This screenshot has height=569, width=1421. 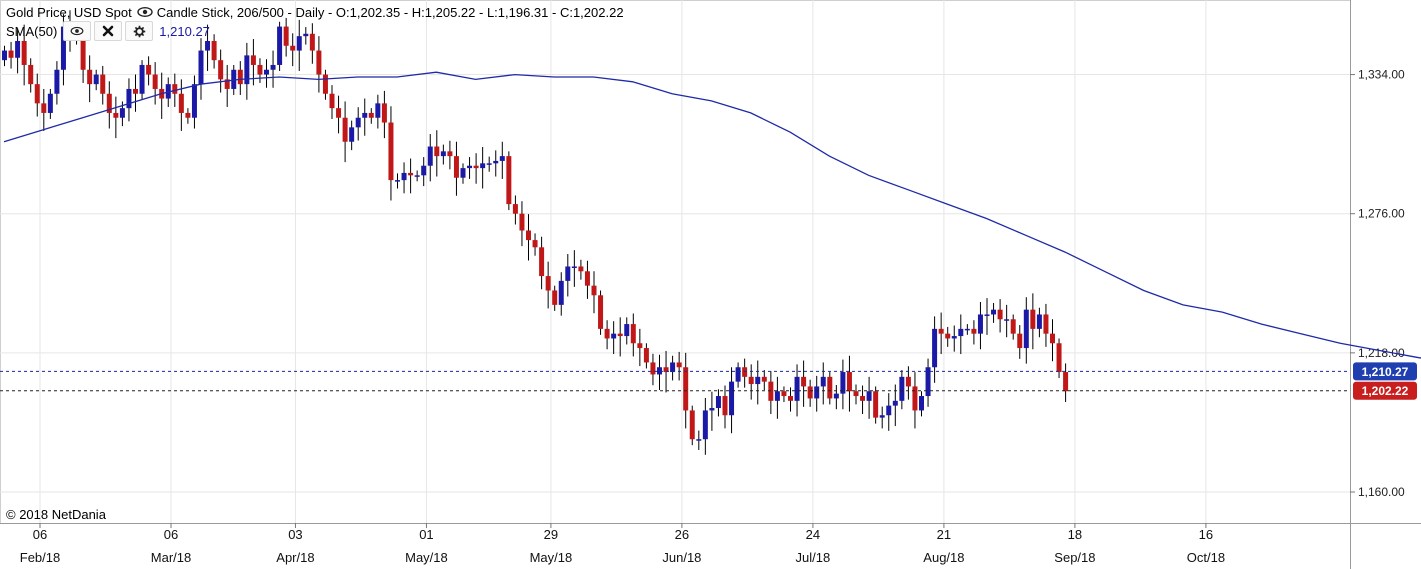 What do you see at coordinates (295, 534) in the screenshot?
I see `x-tick-day: 03` at bounding box center [295, 534].